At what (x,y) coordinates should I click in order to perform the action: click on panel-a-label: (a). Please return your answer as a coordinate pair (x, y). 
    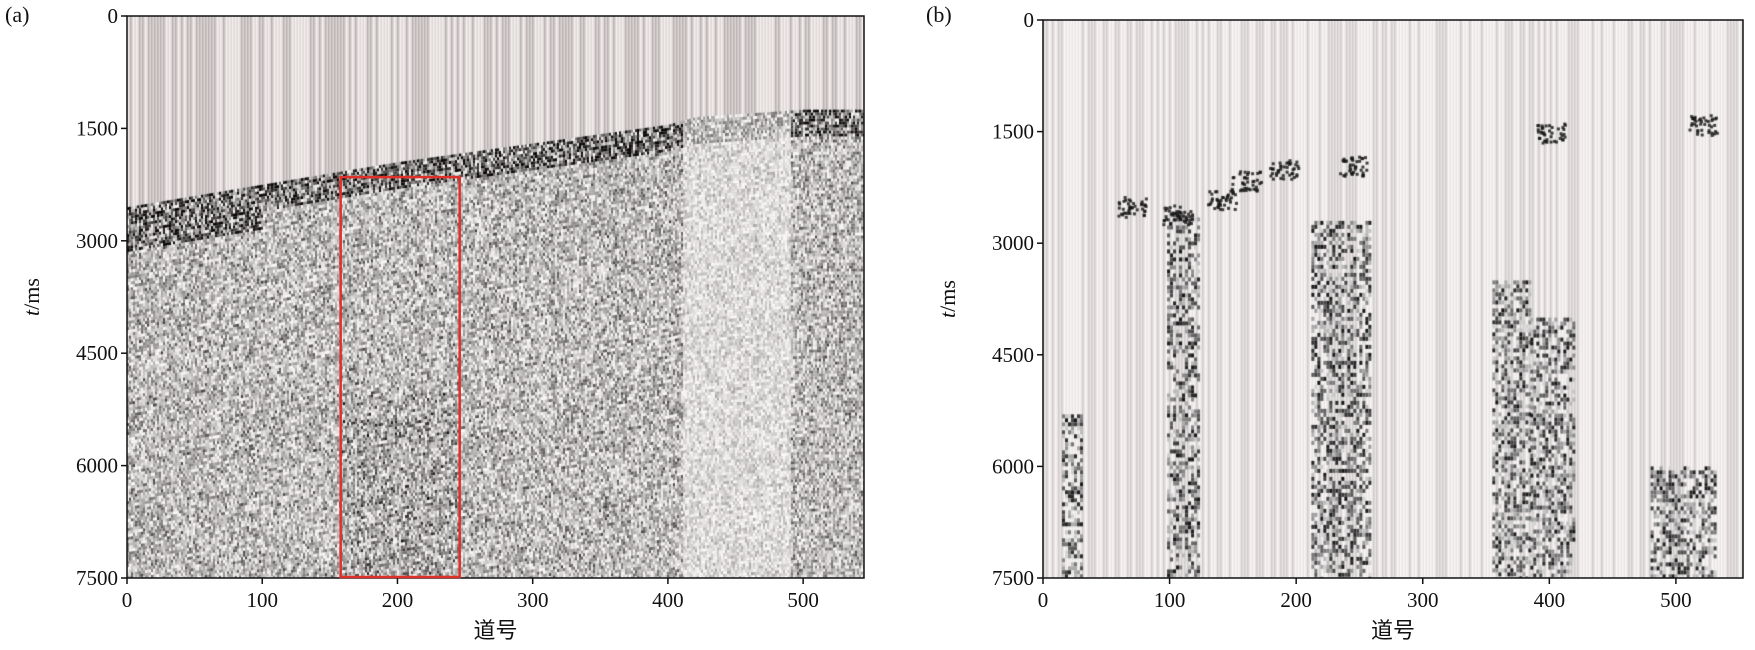
    Looking at the image, I should click on (17, 14).